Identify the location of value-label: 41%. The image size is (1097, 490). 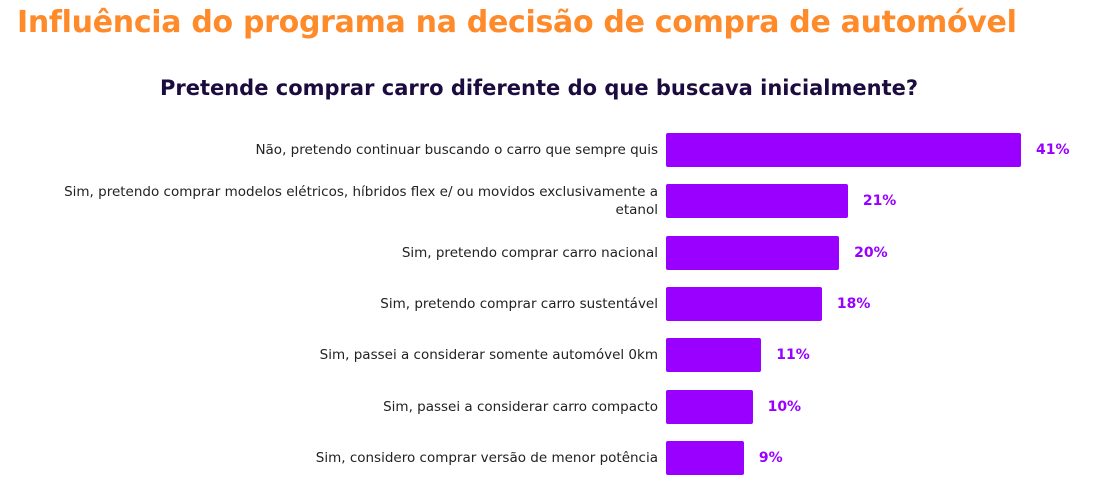
(1053, 150).